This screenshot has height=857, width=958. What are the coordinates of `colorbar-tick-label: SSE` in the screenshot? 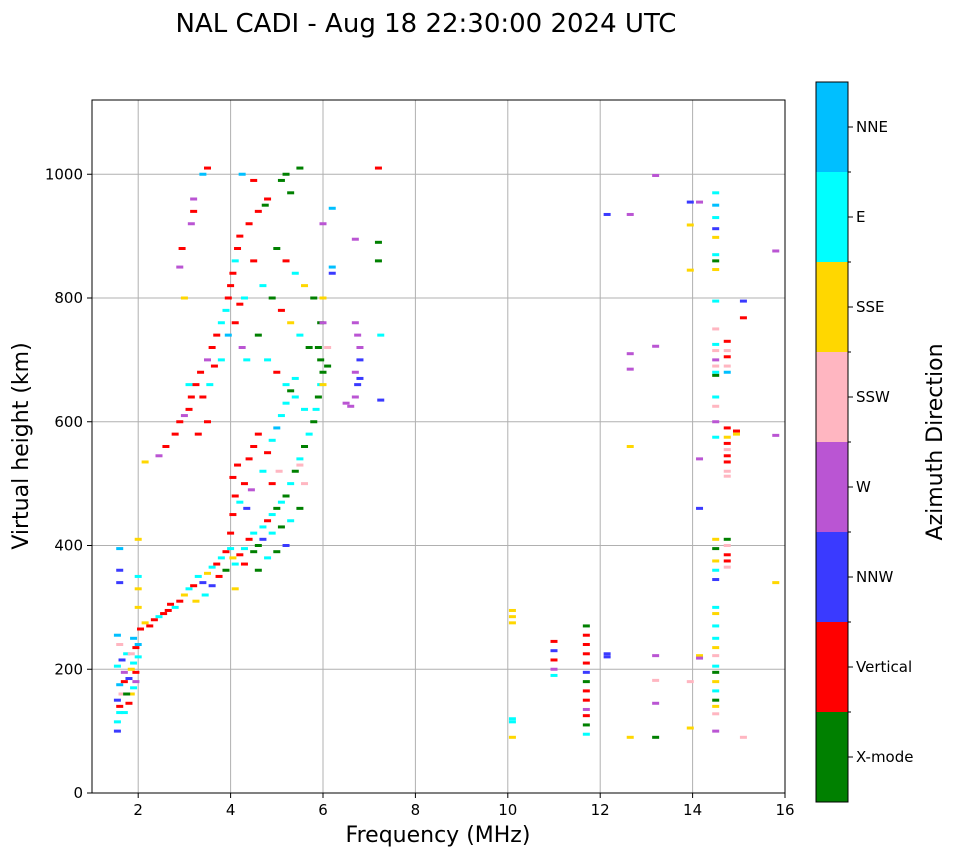 It's located at (870, 307).